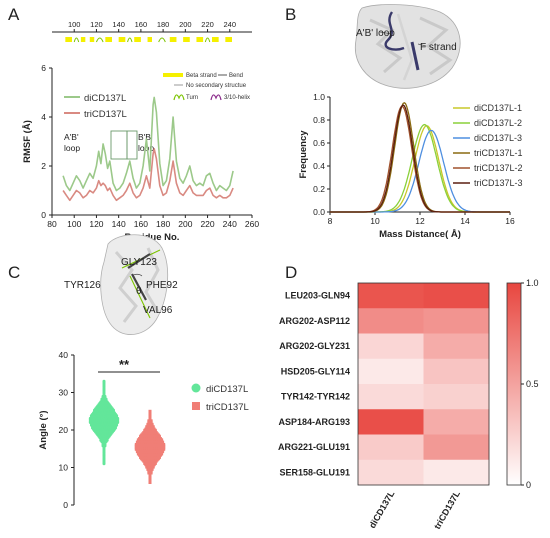 This screenshot has height=538, width=550. What do you see at coordinates (498, 138) in the screenshot?
I see `legend-b-label: diCD137L-3` at bounding box center [498, 138].